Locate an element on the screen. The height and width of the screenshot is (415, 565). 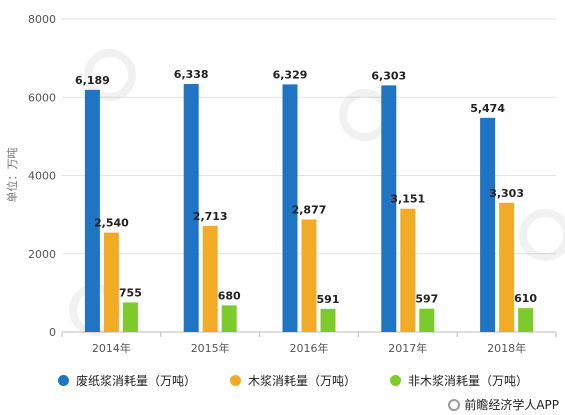
x-tick-label: 2016年 is located at coordinates (309, 348).